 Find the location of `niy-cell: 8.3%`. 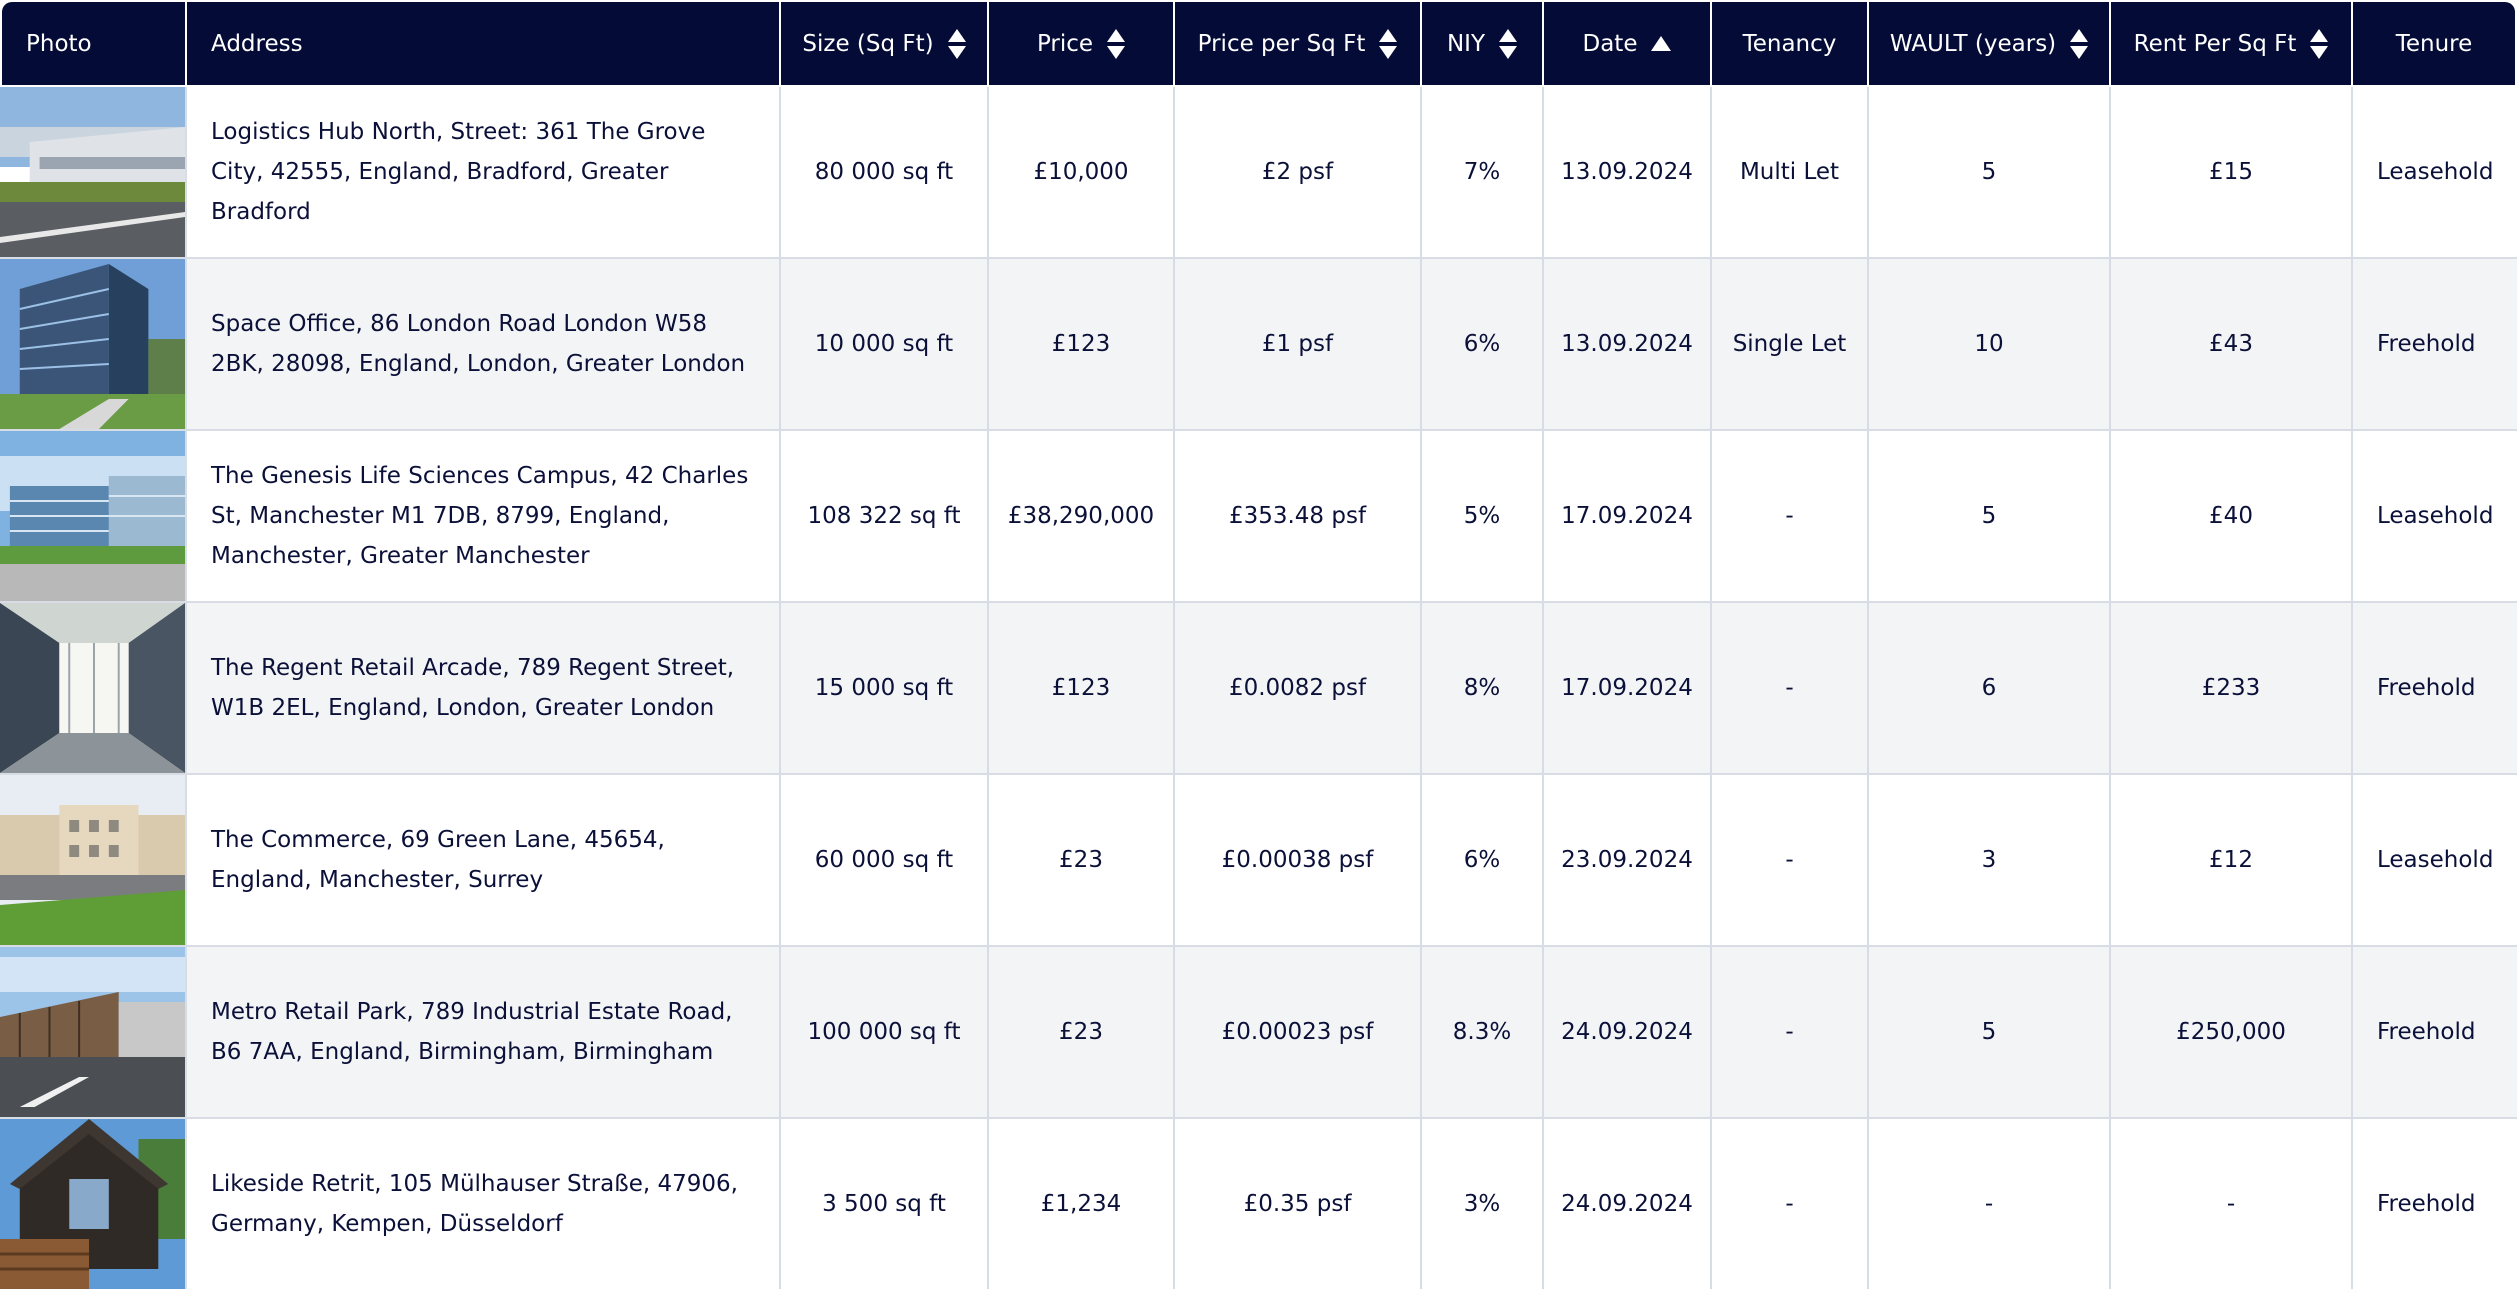

niy-cell: 8.3% is located at coordinates (1483, 1032).